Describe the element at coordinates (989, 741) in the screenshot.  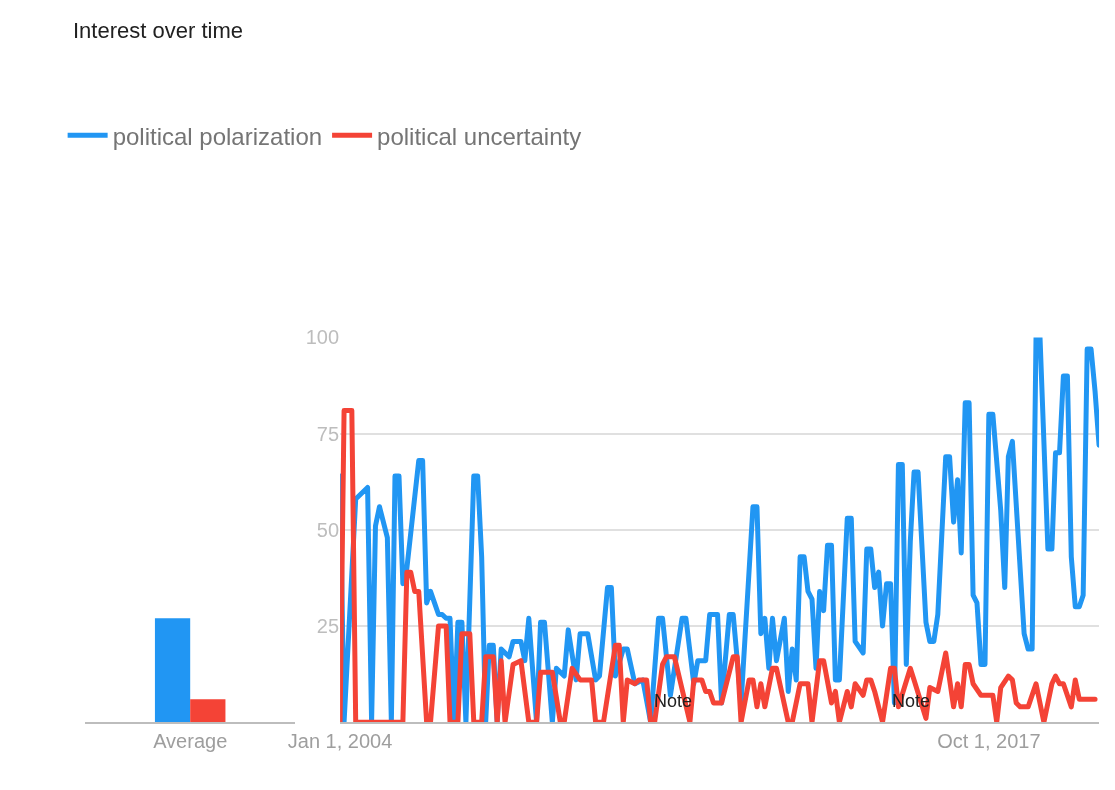
I see `x-tick-label: Oct 1, 2017` at that location.